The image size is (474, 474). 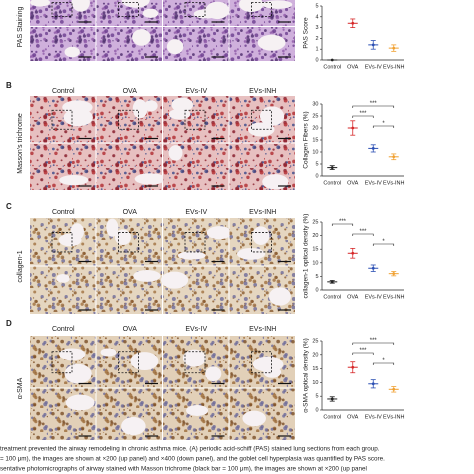 What do you see at coordinates (383, 361) in the screenshot?
I see `significance-label: *` at bounding box center [383, 361].